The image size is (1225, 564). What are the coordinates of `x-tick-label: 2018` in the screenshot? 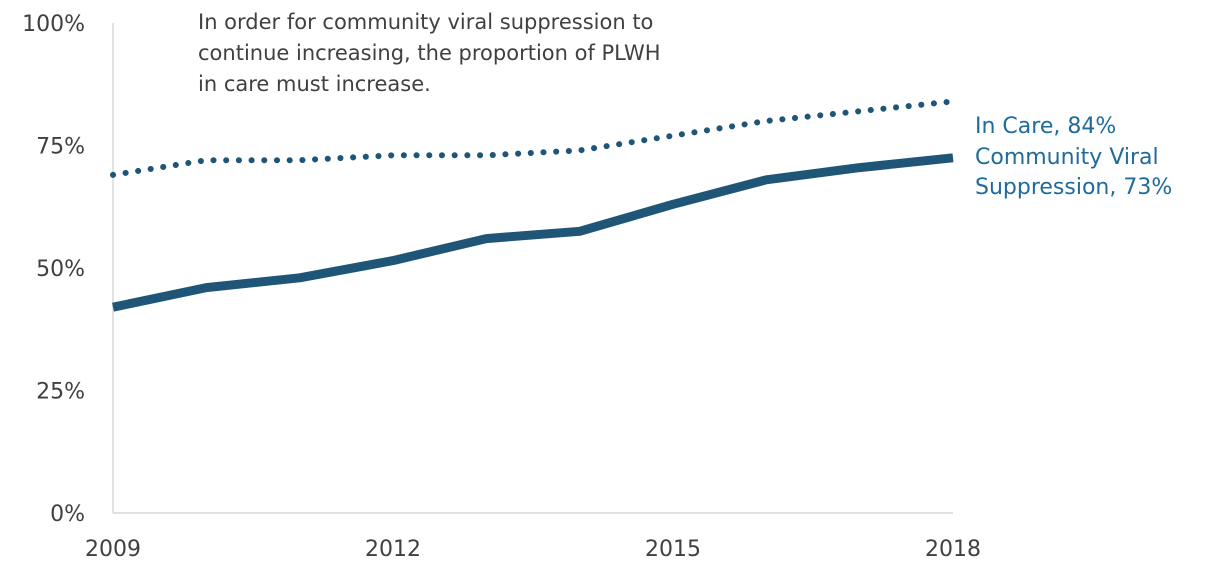 It's located at (953, 548).